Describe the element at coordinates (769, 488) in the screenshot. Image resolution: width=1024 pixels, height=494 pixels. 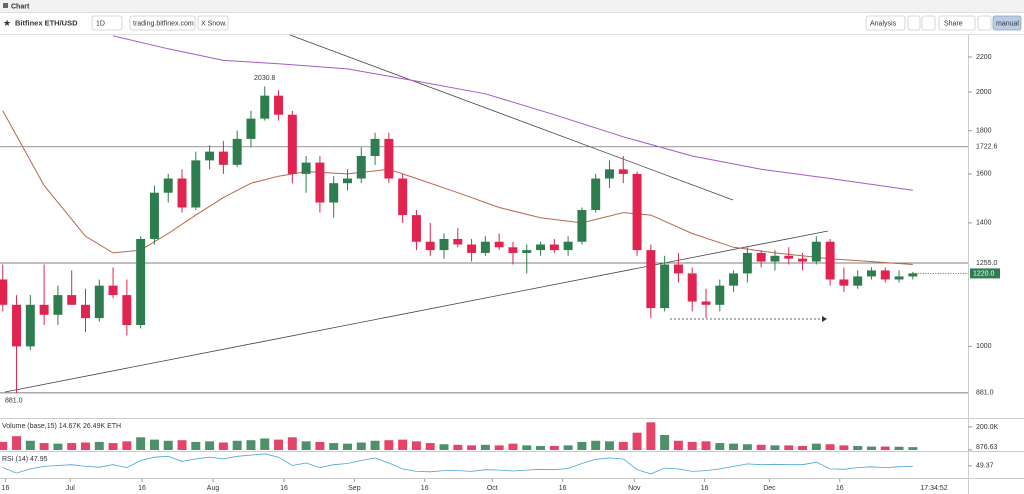
I see `x-tick-label: Dec` at that location.